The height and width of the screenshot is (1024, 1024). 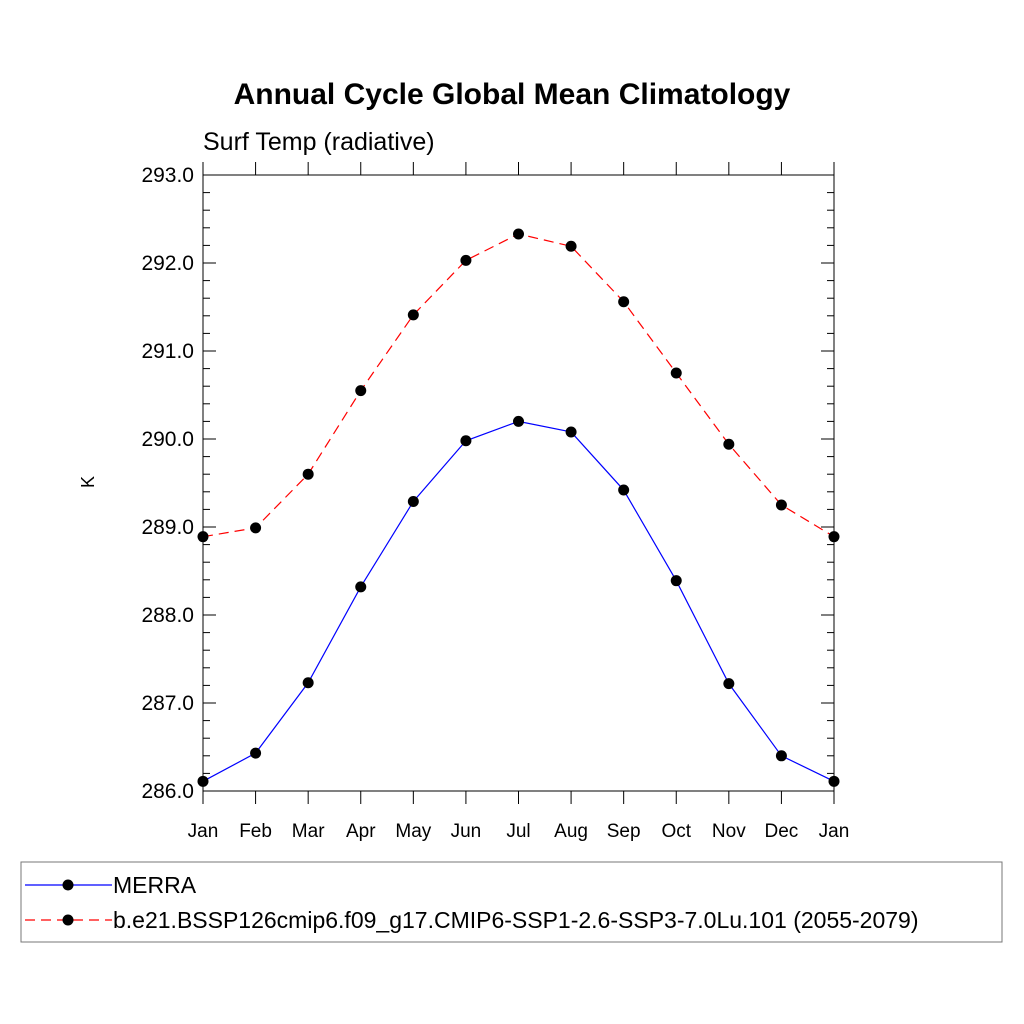 I want to click on x-tick-label: Nov, so click(x=729, y=831).